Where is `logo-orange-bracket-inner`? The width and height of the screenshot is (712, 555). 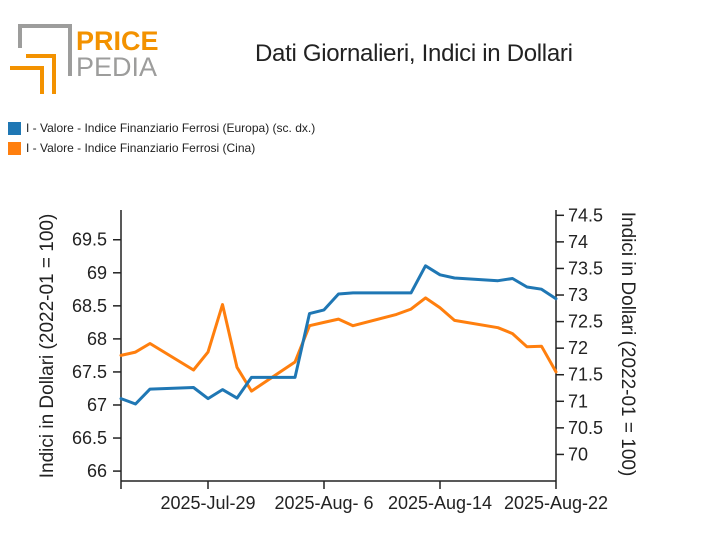
logo-orange-bracket-inner is located at coordinates (41, 74).